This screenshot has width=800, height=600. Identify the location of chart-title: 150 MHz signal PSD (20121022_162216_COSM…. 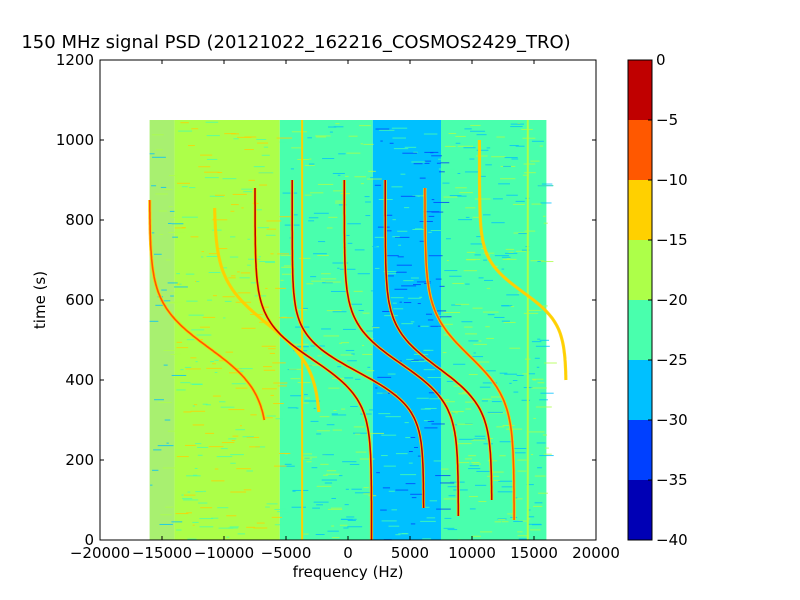
(295, 42).